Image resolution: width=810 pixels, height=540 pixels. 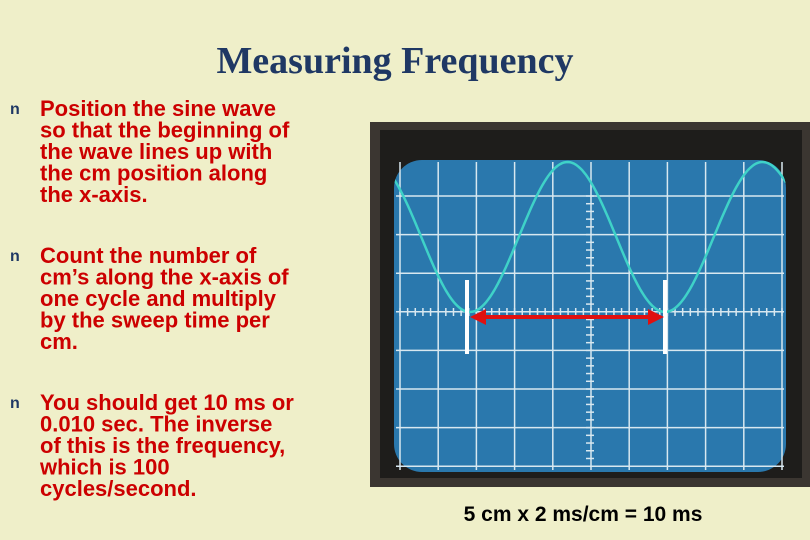 What do you see at coordinates (94, 194) in the screenshot?
I see `bullet-text: the x-axis.` at bounding box center [94, 194].